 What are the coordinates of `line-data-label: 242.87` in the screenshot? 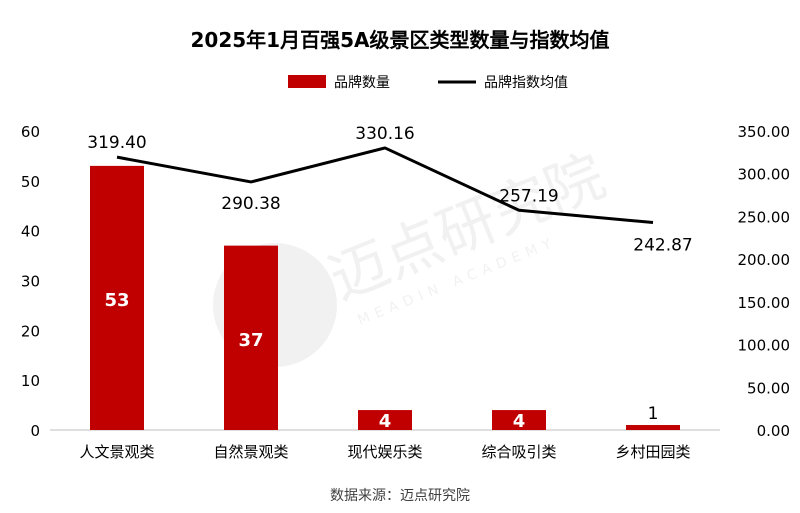 It's located at (662, 246).